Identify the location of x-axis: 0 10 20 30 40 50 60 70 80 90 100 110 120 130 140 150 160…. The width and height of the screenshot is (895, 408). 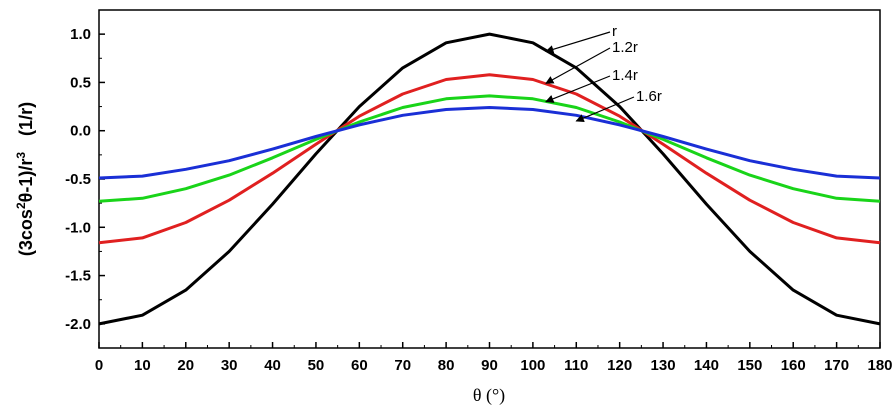
(494, 358).